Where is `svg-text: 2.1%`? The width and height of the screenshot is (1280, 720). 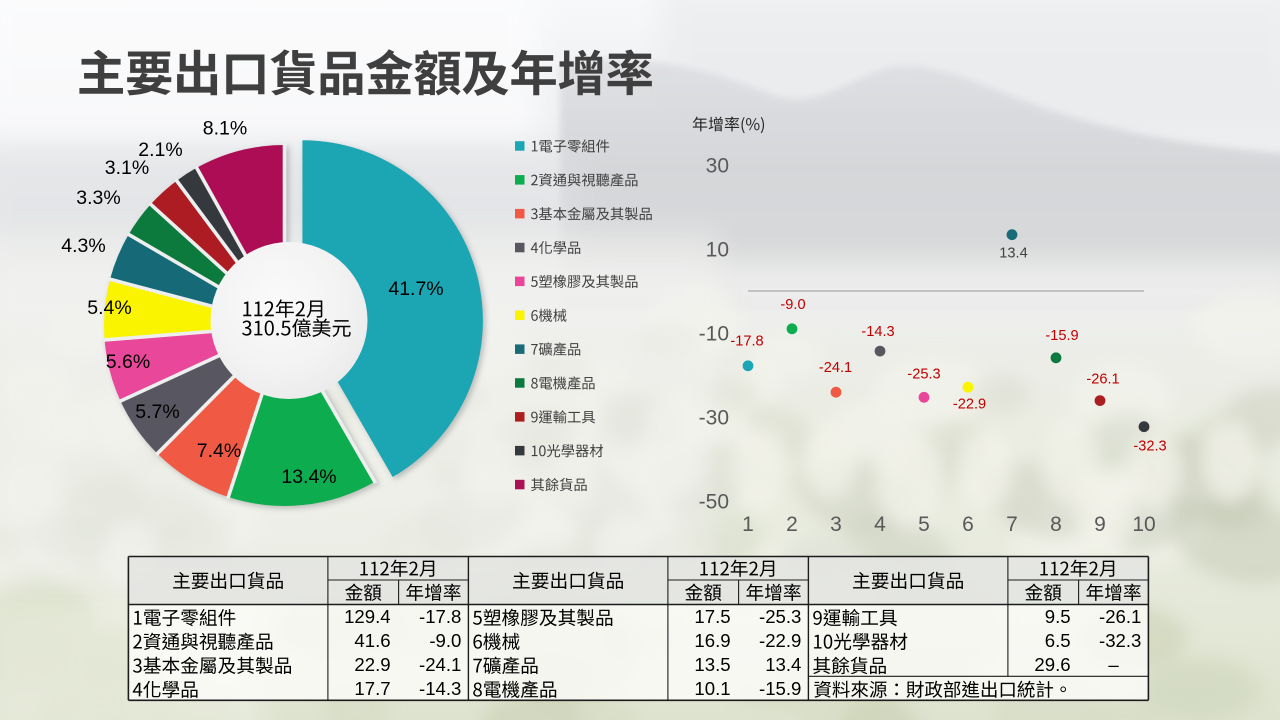 svg-text: 2.1% is located at coordinates (160, 150).